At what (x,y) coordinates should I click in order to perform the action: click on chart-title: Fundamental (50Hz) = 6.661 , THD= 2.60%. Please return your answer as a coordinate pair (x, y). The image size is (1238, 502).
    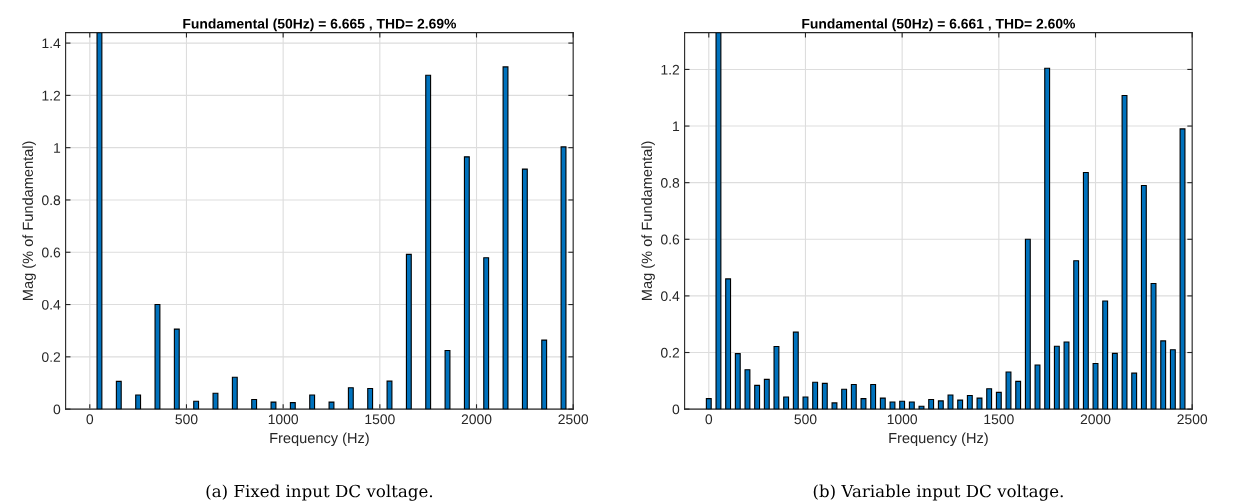
    Looking at the image, I should click on (939, 25).